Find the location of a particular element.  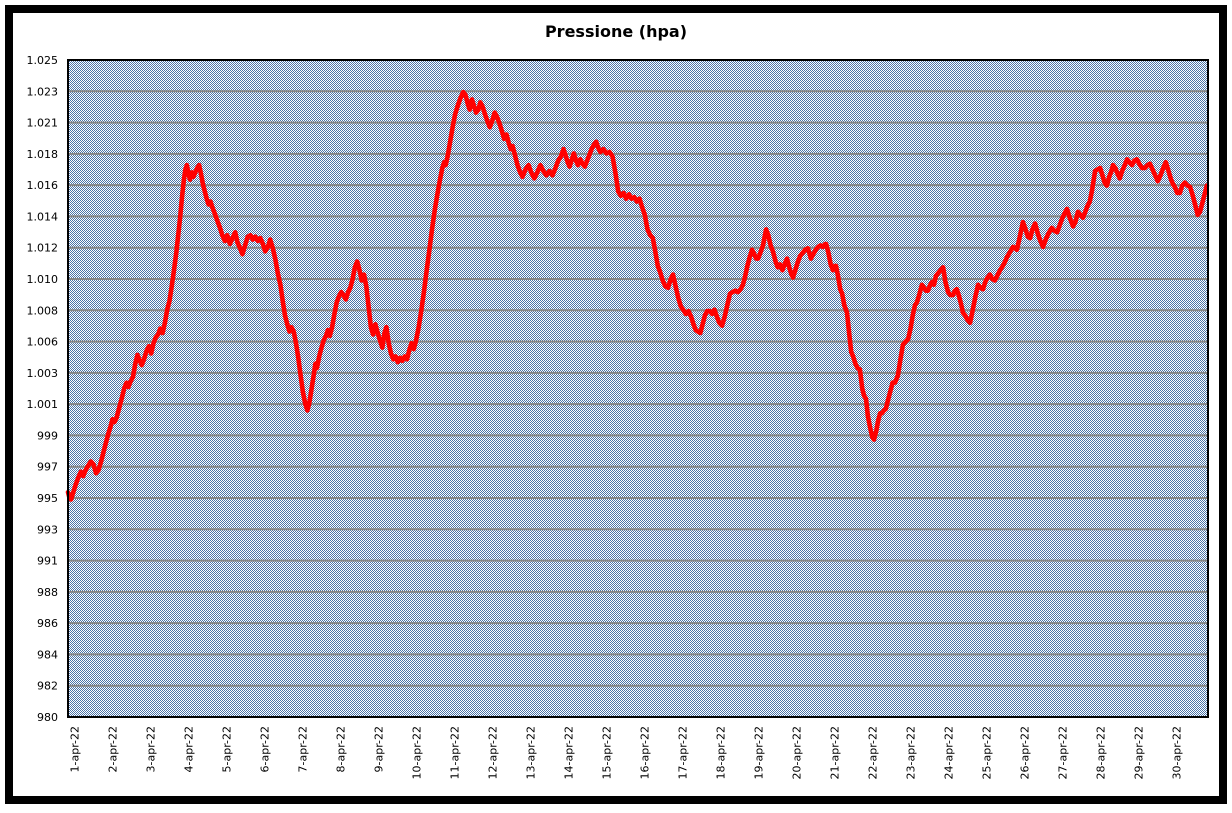

x-tick-label: 3-apr-22 is located at coordinates (151, 749).